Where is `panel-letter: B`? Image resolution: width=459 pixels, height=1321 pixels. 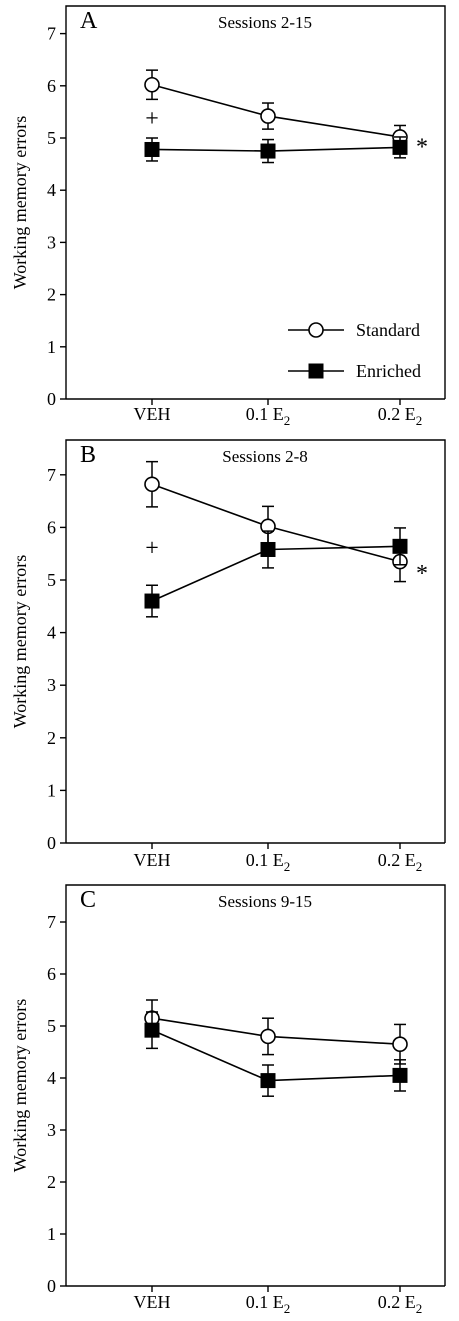 panel-letter: B is located at coordinates (88, 455).